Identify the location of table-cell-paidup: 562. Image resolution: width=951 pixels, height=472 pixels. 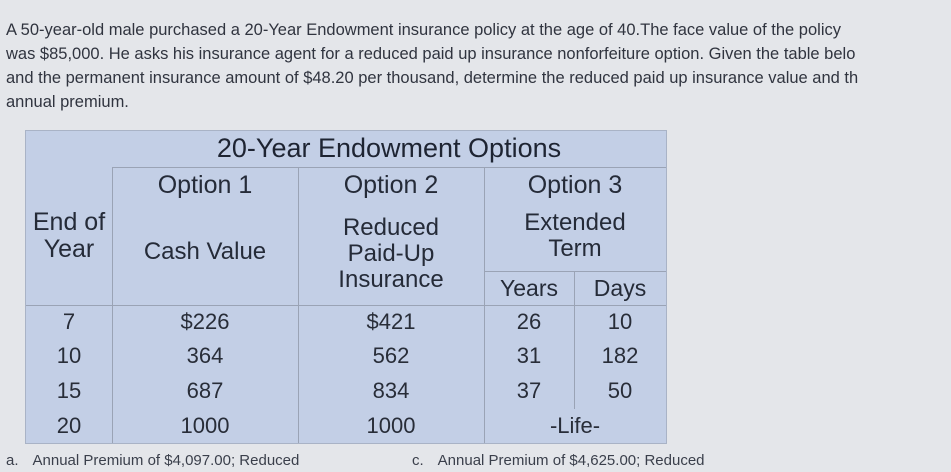
(391, 356).